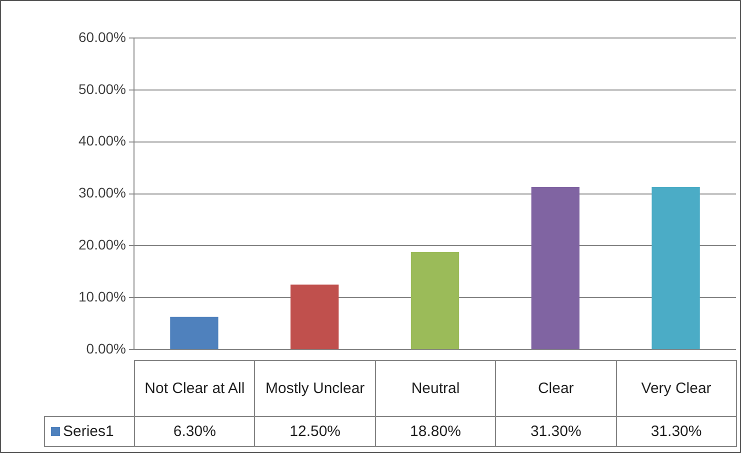 Image resolution: width=741 pixels, height=453 pixels. What do you see at coordinates (435, 388) in the screenshot?
I see `x-tick-label: Neutral` at bounding box center [435, 388].